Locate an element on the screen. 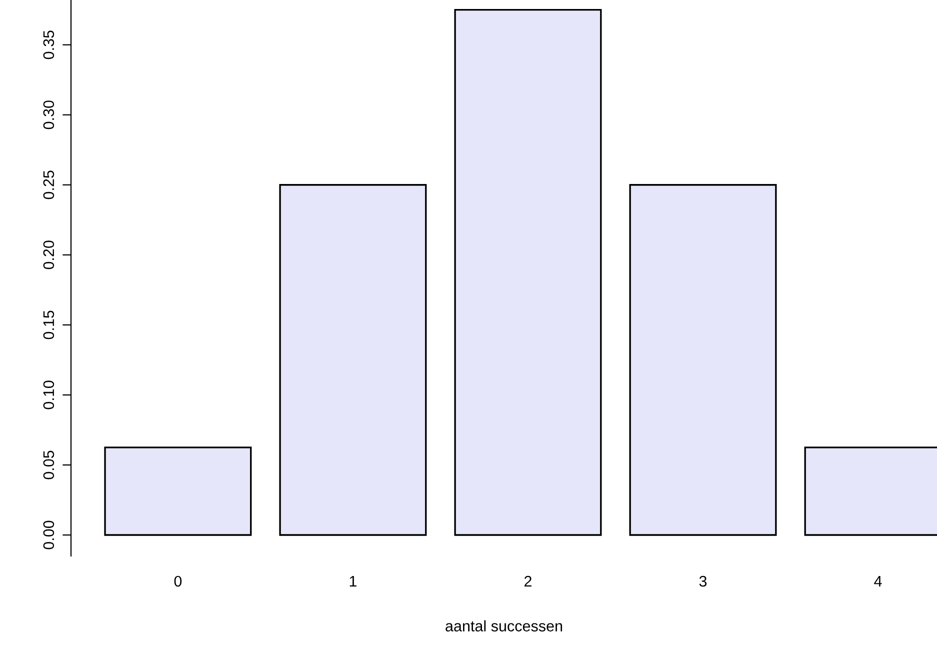 Image resolution: width=937 pixels, height=657 pixels. y-tick-label: 0.30 is located at coordinates (48, 115).